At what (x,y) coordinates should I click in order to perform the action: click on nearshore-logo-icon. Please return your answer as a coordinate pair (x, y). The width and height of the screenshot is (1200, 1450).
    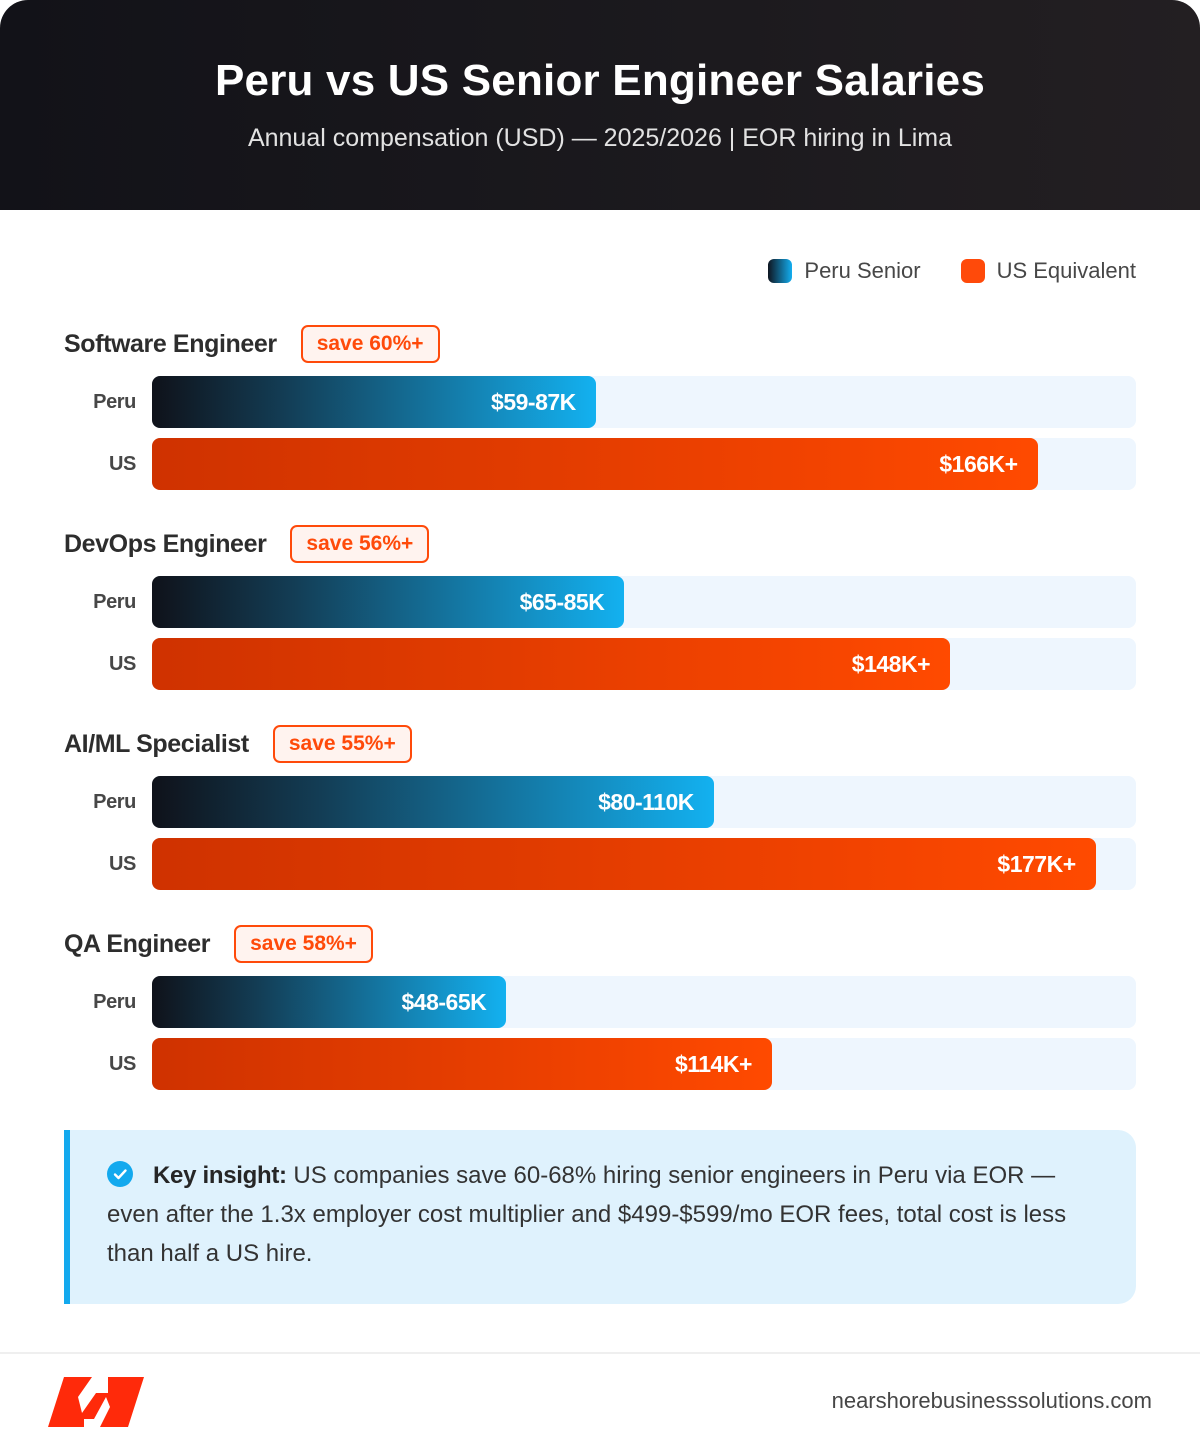
    Looking at the image, I should click on (96, 1402).